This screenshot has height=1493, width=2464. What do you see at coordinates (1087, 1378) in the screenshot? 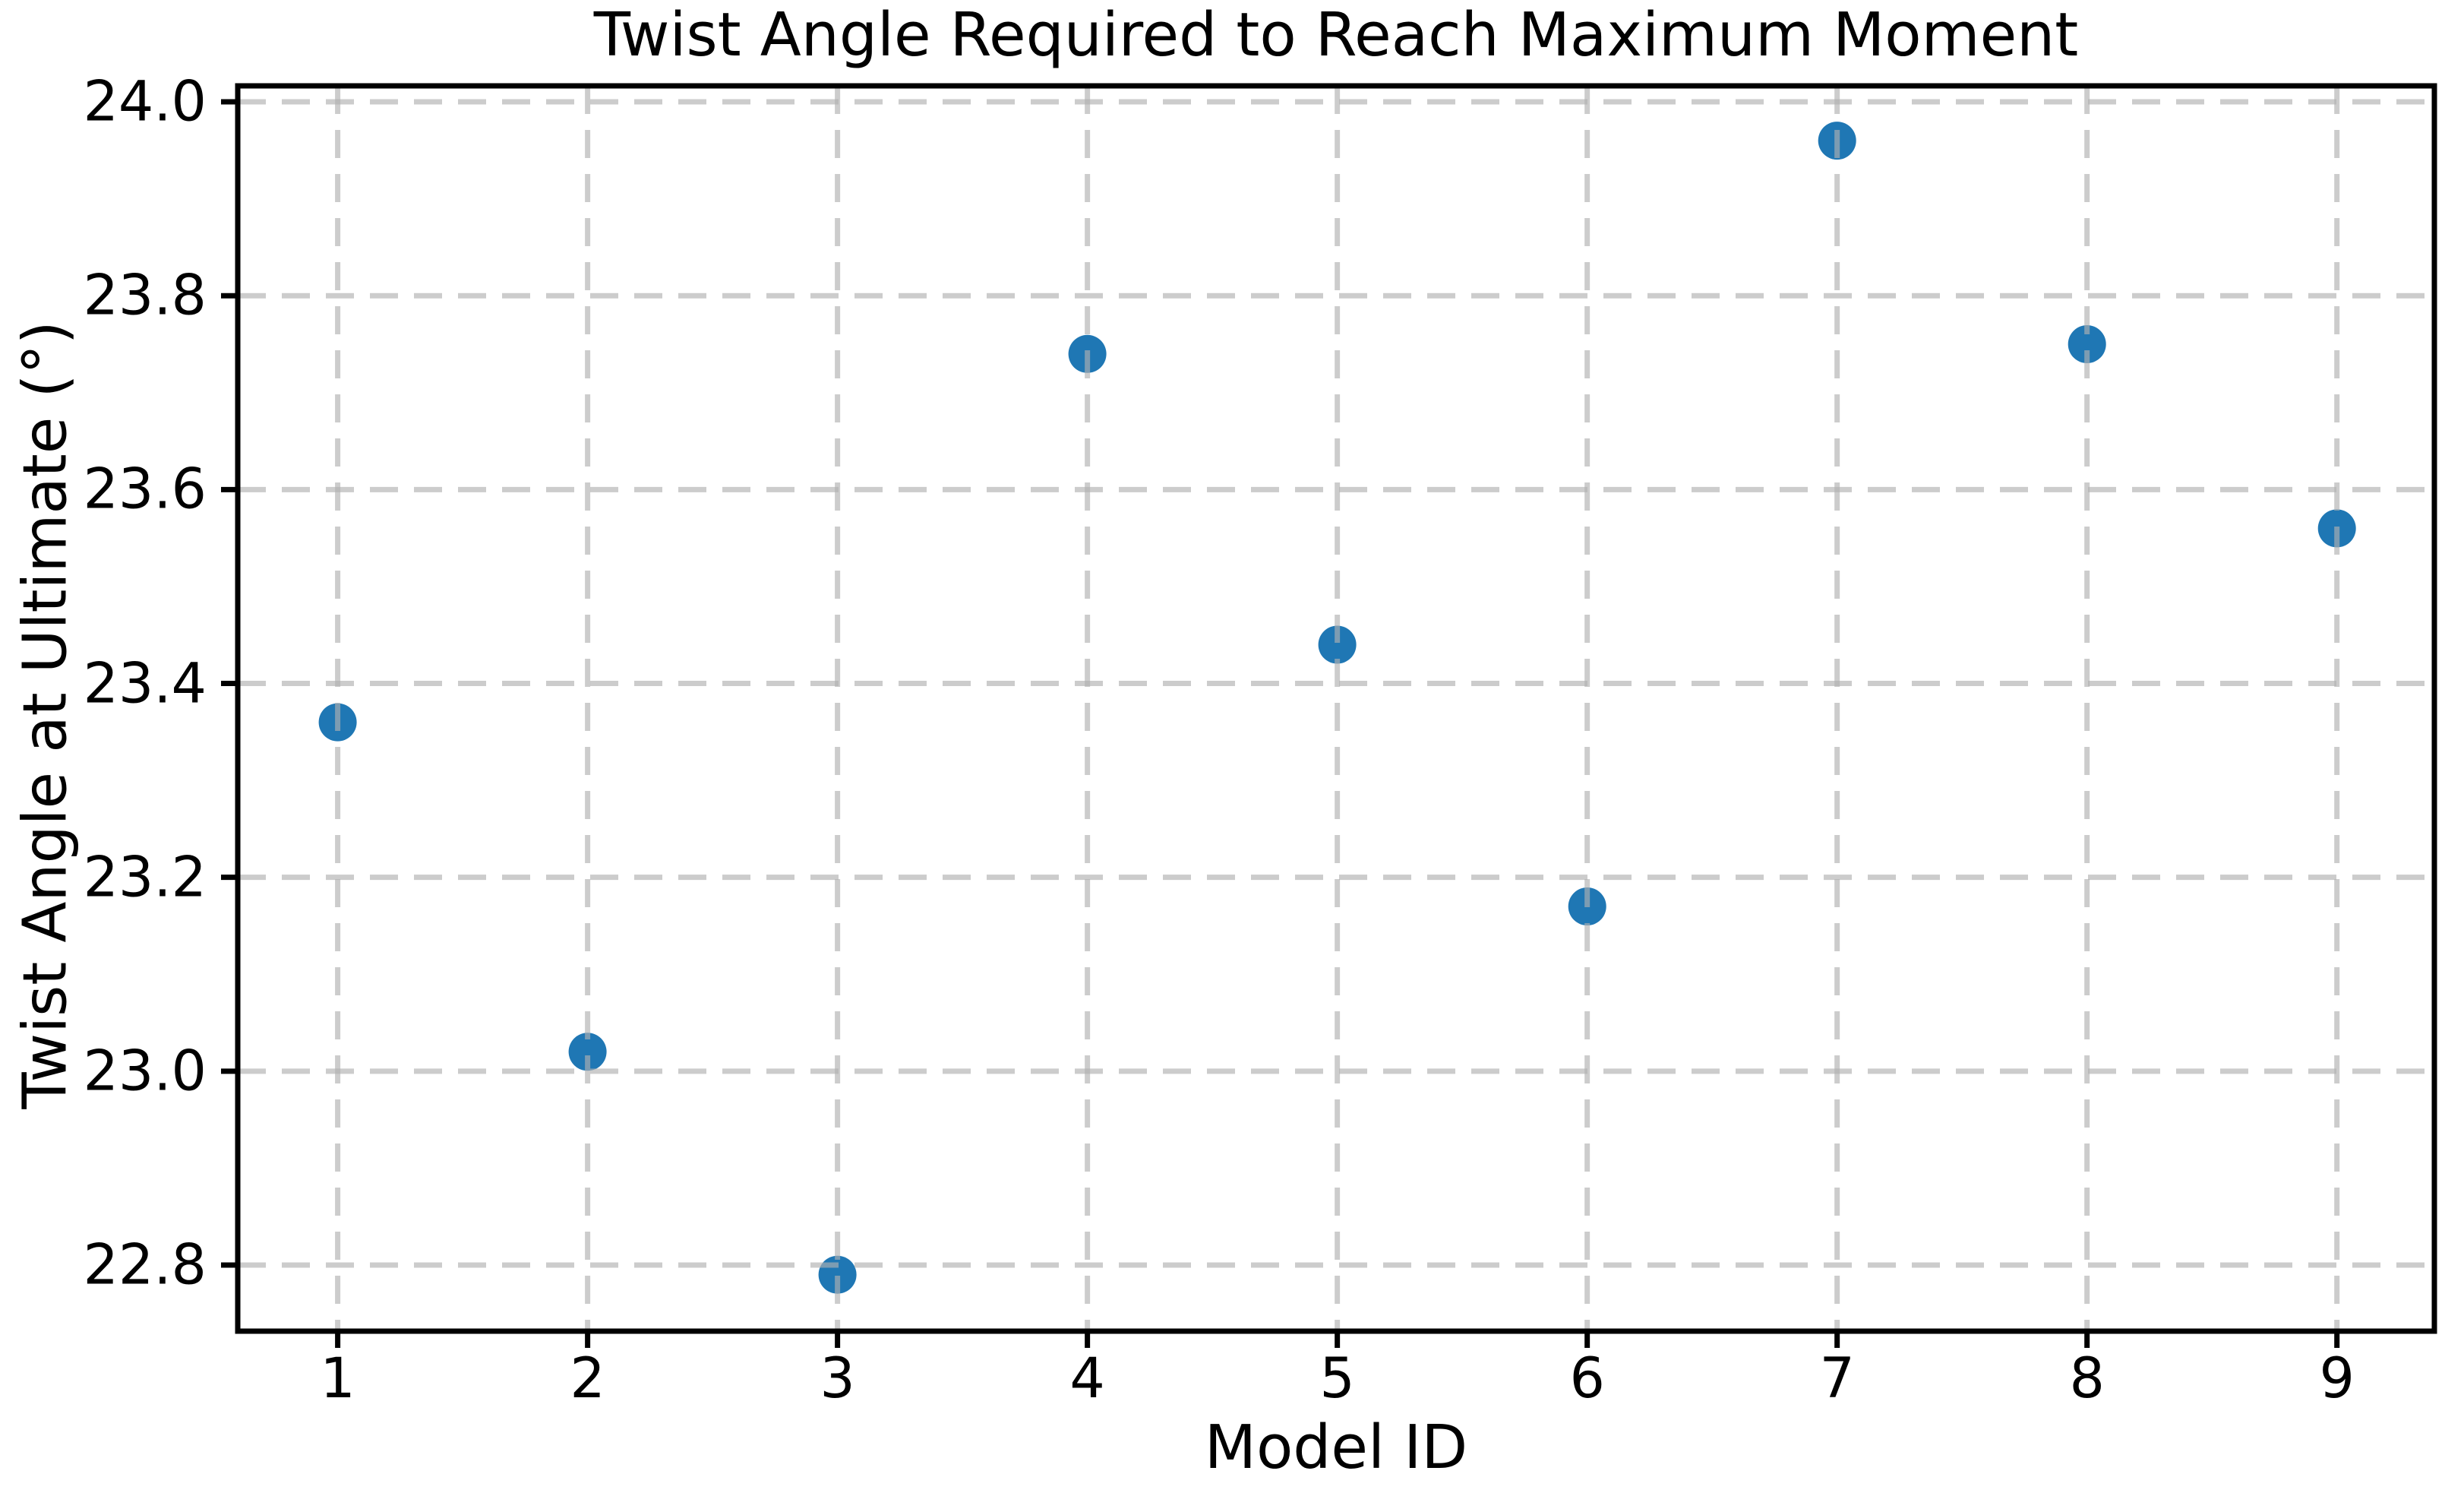
I see `x-tick-label: 4` at bounding box center [1087, 1378].